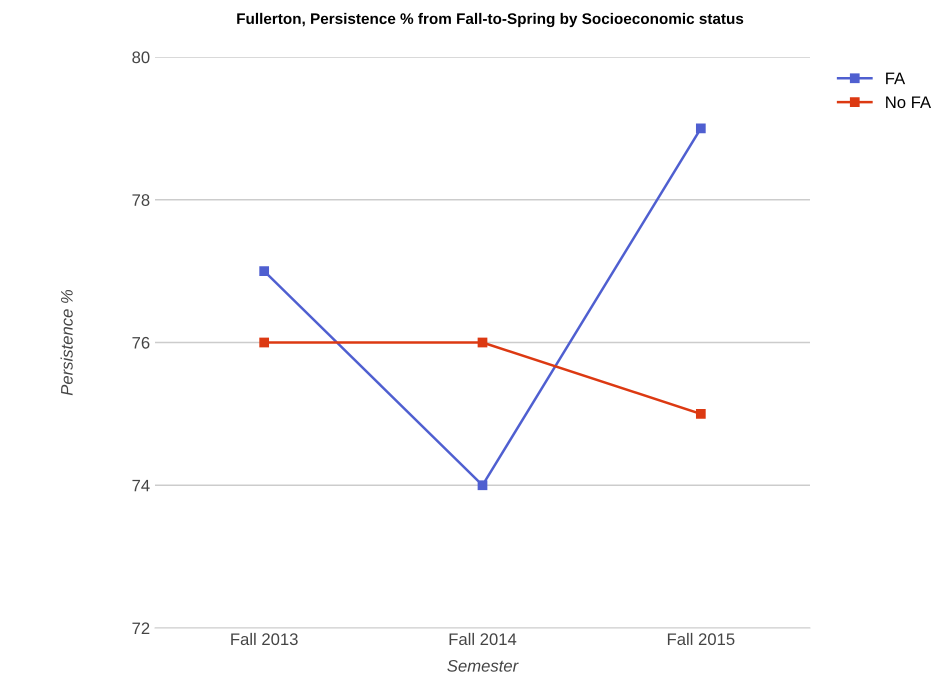 The width and height of the screenshot is (940, 694). Describe the element at coordinates (483, 639) in the screenshot. I see `x-tick-label: Fall 2014` at that location.